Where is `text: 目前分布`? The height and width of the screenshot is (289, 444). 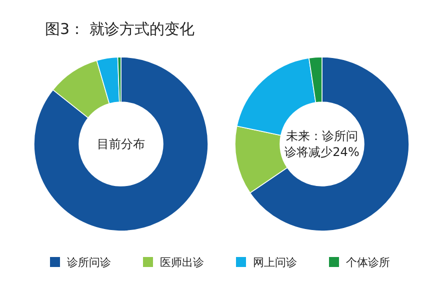 text: 目前分布 is located at coordinates (121, 144).